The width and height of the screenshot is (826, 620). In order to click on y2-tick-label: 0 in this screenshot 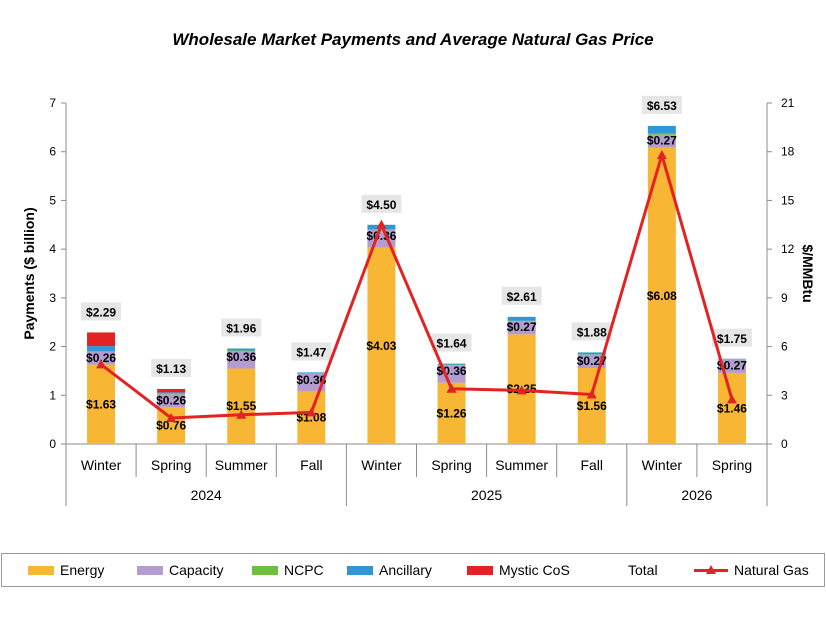, I will do `click(784, 444)`.